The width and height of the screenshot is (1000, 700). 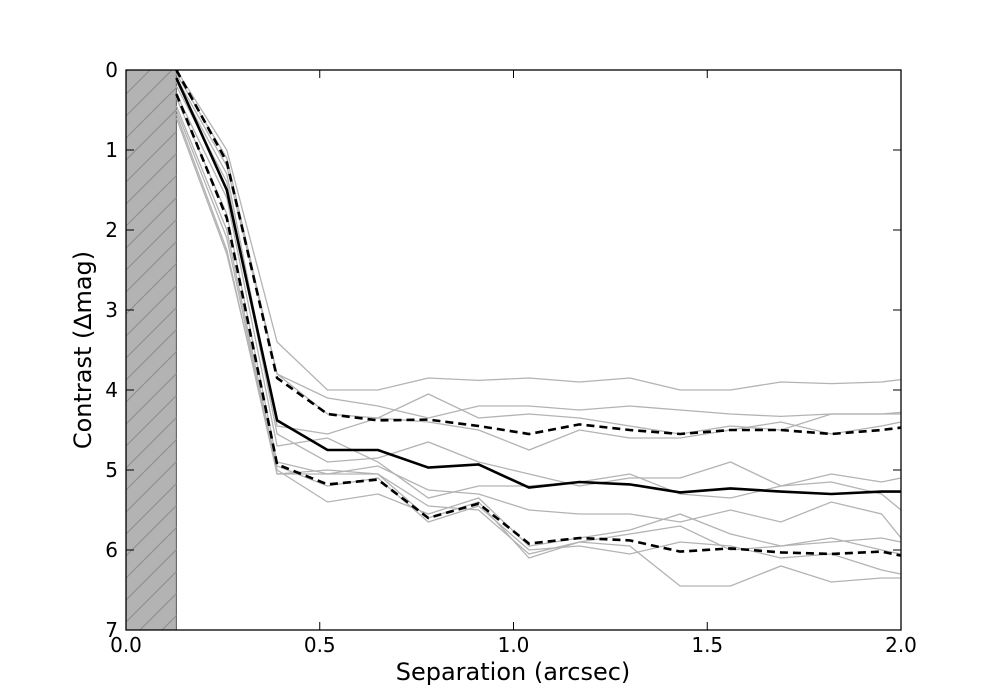 I want to click on excluded-region, so click(x=151, y=350).